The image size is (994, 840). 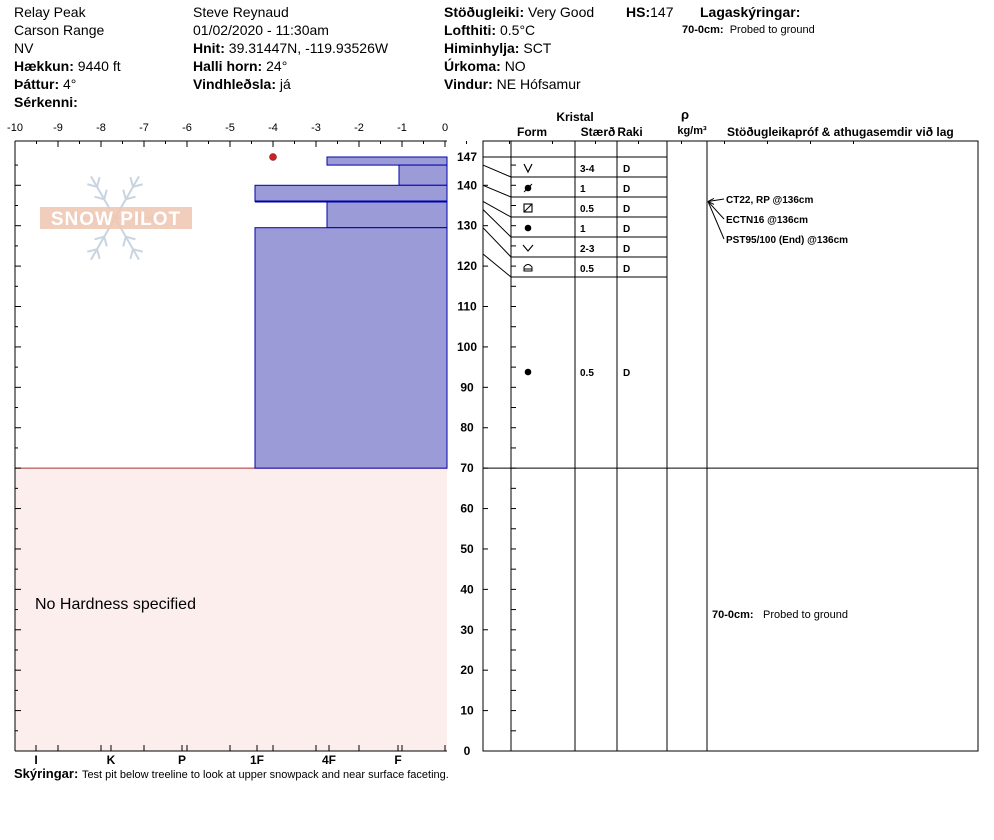 I want to click on height-tick-label: 0, so click(x=467, y=751).